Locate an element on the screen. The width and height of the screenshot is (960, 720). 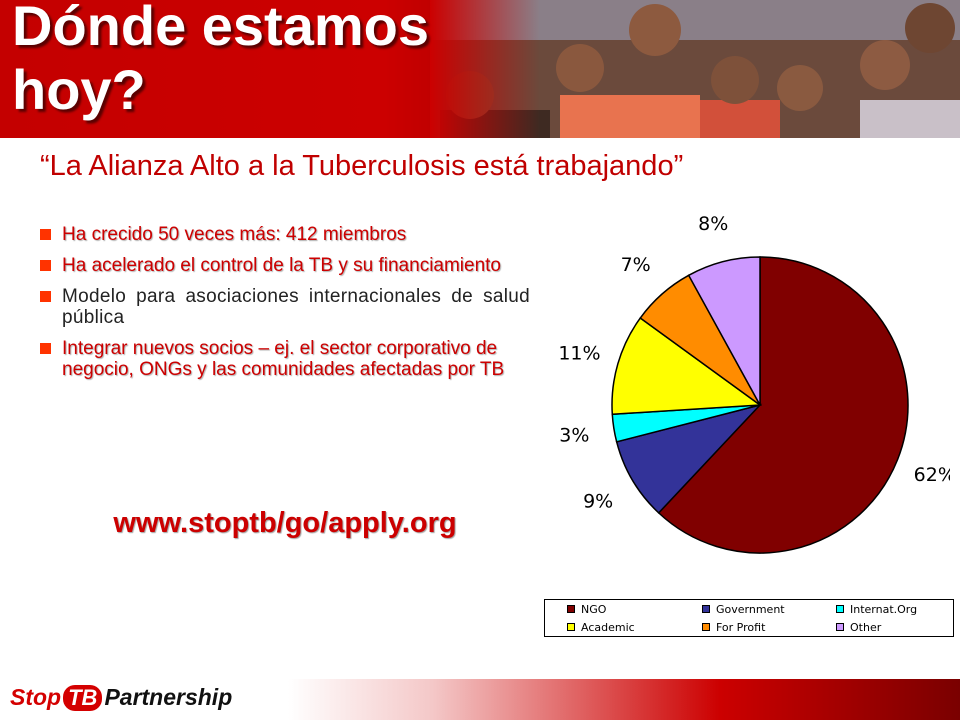
pie-data-label: 3% is located at coordinates (574, 435).